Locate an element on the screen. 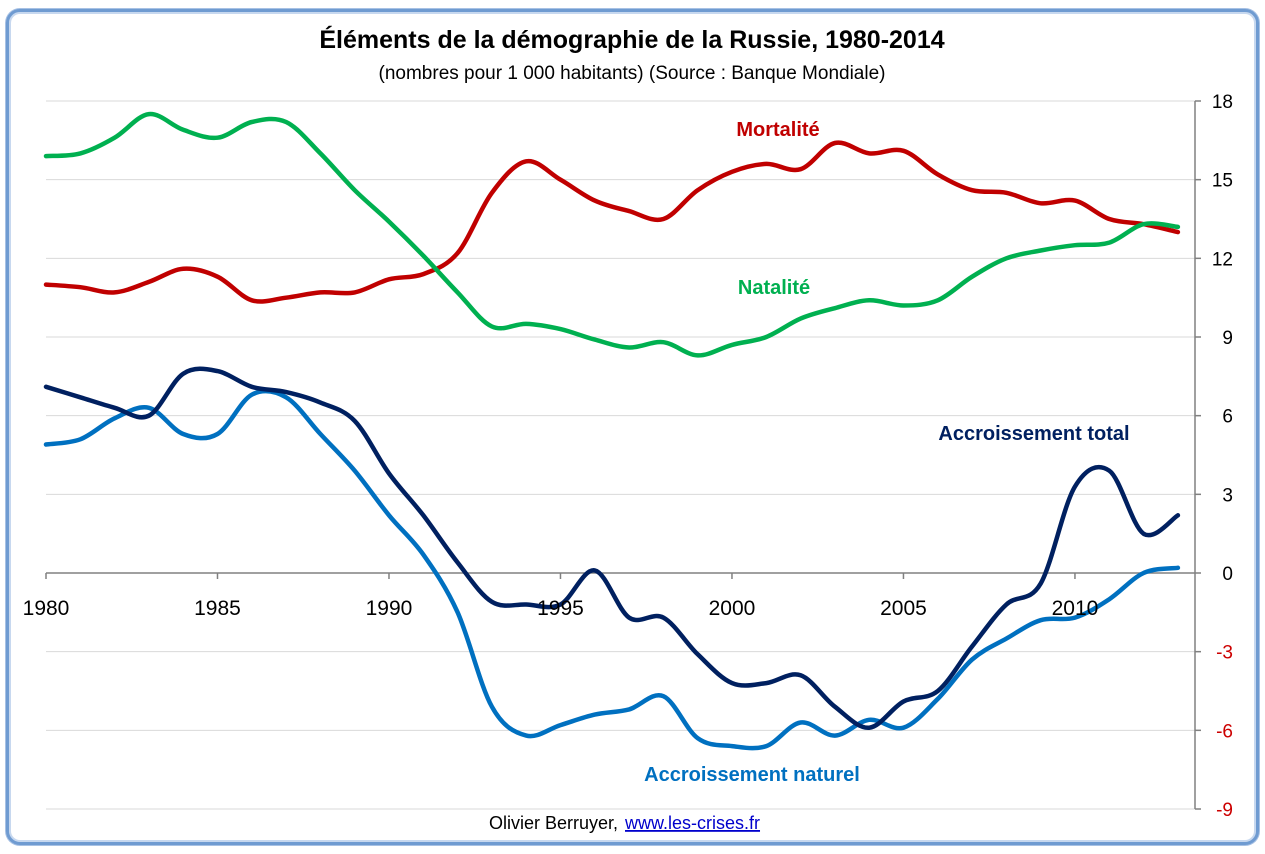 Image resolution: width=1265 pixels, height=854 pixels. x-tick-label: 2010 is located at coordinates (1075, 608).